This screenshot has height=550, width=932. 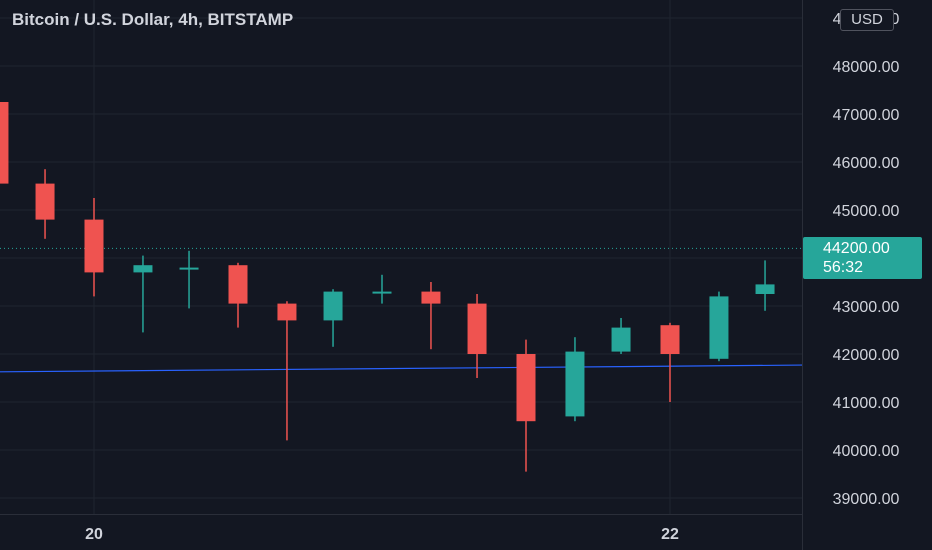 What do you see at coordinates (843, 267) in the screenshot?
I see `bar-countdown-label: 56:32` at bounding box center [843, 267].